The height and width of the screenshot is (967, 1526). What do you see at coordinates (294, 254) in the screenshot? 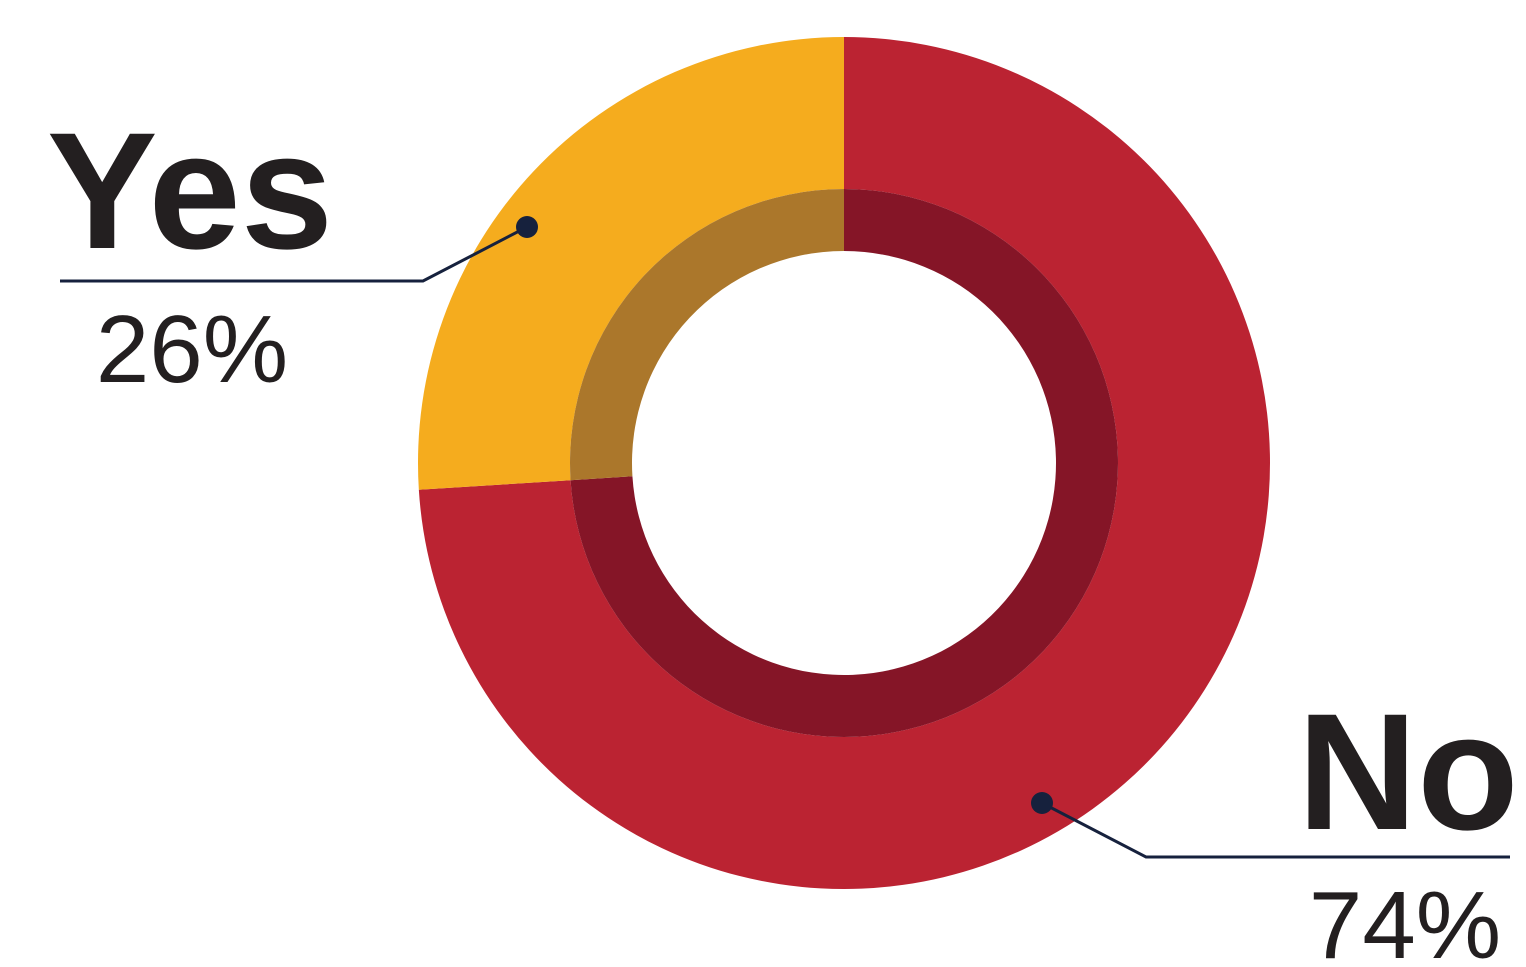
I see `leader-line-yes` at bounding box center [294, 254].